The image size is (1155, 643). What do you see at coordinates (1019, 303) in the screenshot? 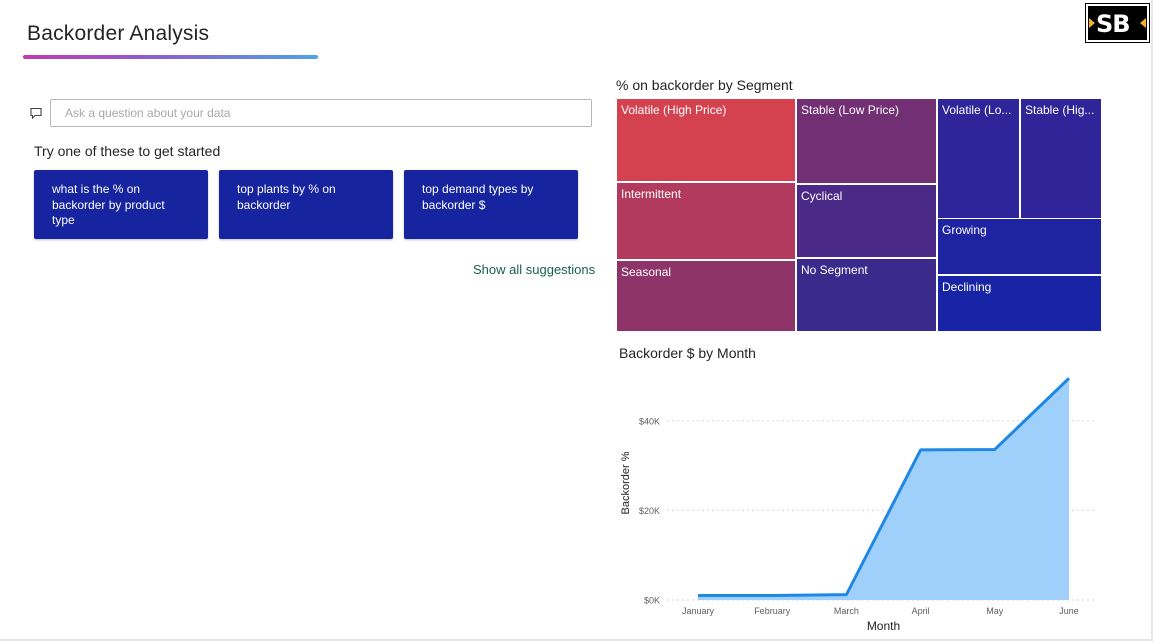
I see `treemap-tile-declining: Declining` at bounding box center [1019, 303].